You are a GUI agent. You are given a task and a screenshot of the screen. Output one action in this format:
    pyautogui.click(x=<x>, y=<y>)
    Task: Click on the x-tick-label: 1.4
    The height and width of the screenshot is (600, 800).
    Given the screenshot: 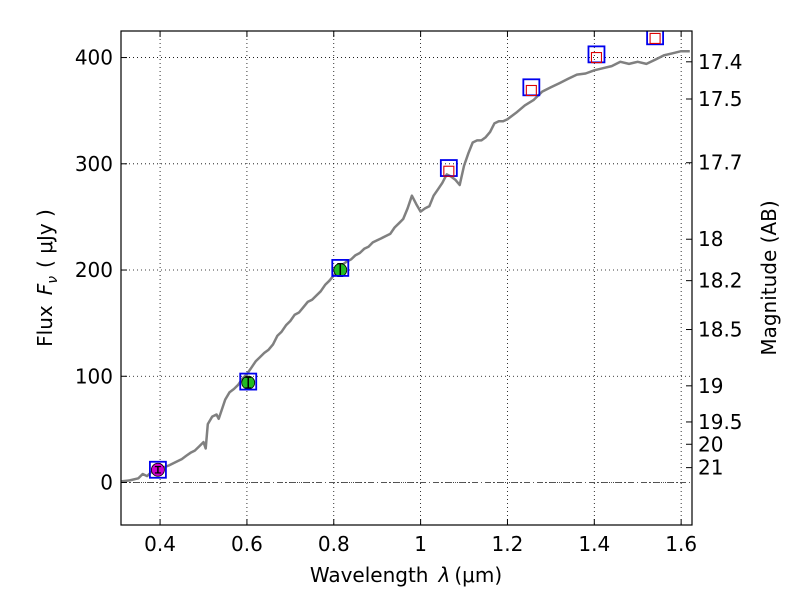 What is the action you would take?
    pyautogui.click(x=594, y=544)
    